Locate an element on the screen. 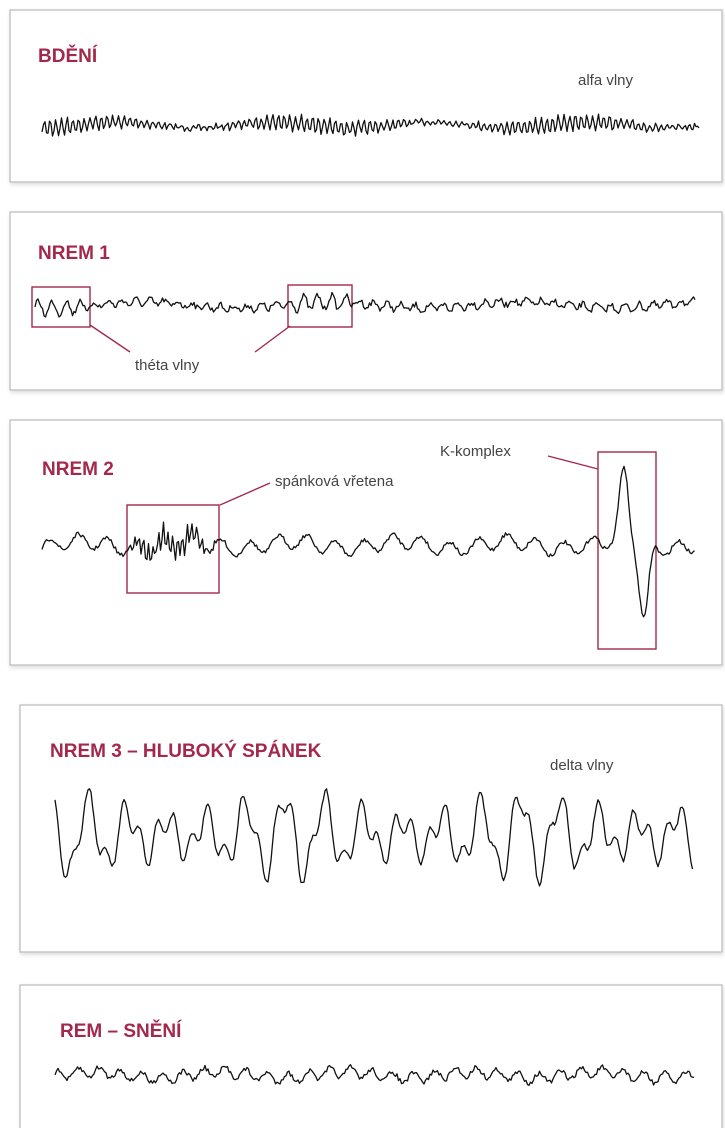 This screenshot has height=1128, width=725. panel-title: BDĚNÍ is located at coordinates (68, 56).